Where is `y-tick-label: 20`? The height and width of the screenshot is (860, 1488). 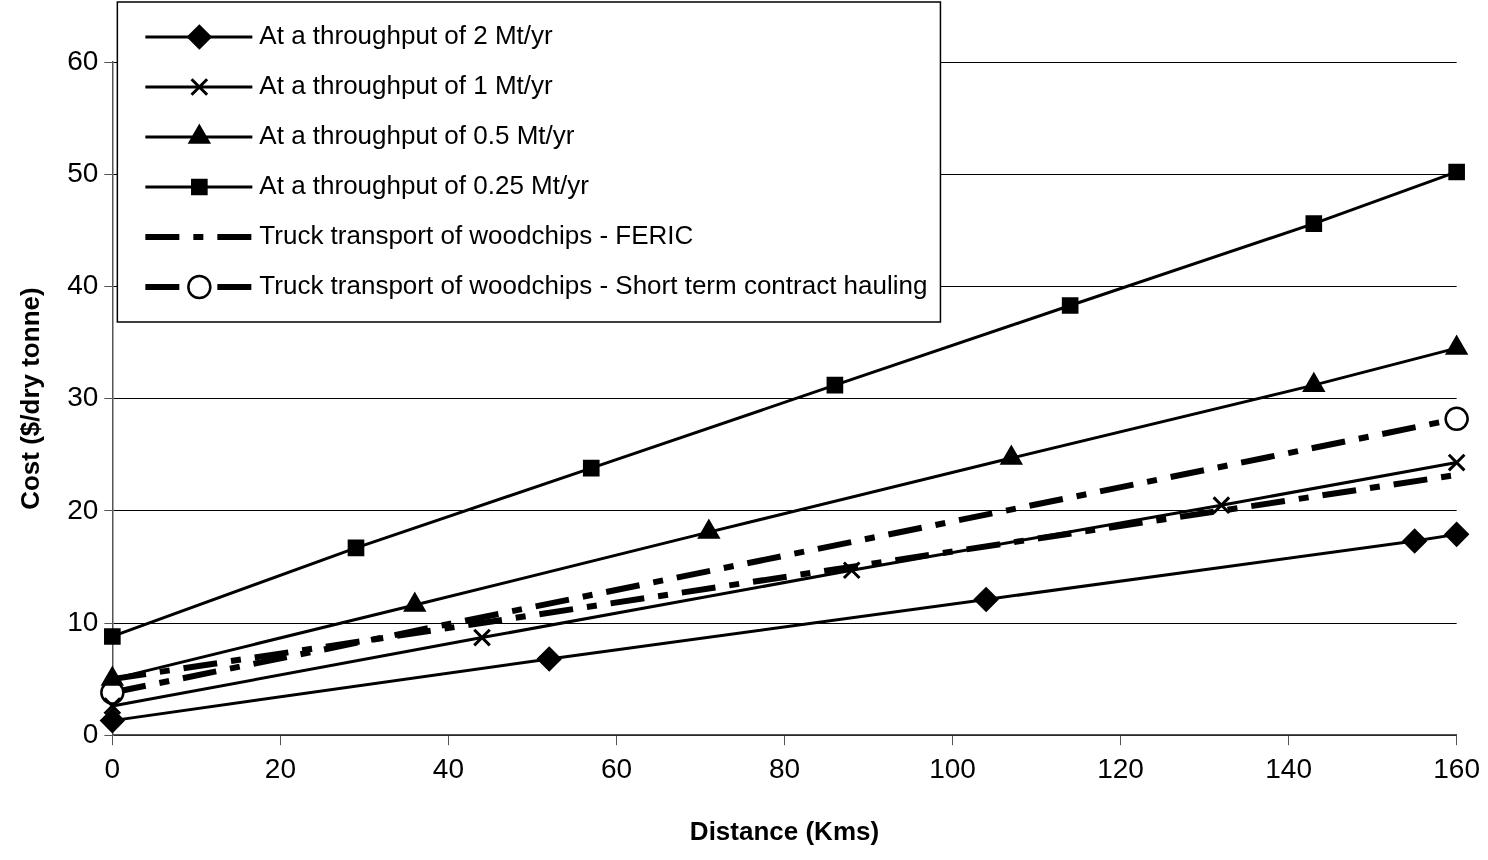 y-tick-label: 20 is located at coordinates (83, 509).